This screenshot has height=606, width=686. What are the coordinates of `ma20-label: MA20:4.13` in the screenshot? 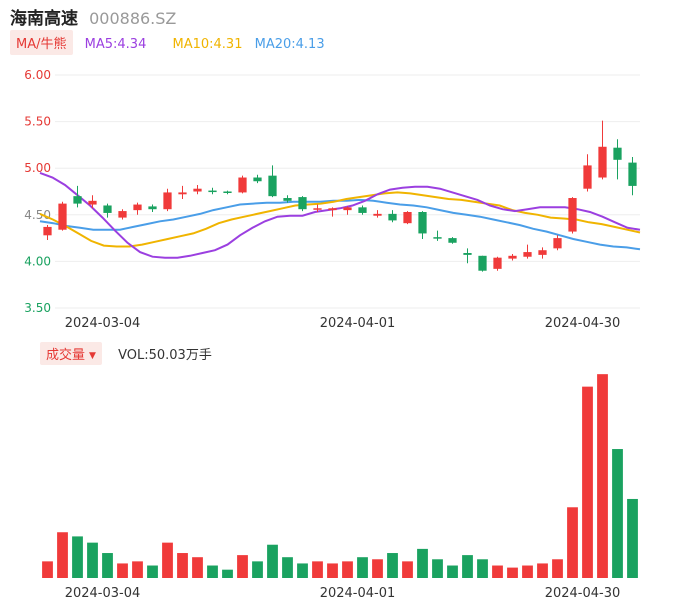 It's located at (289, 44).